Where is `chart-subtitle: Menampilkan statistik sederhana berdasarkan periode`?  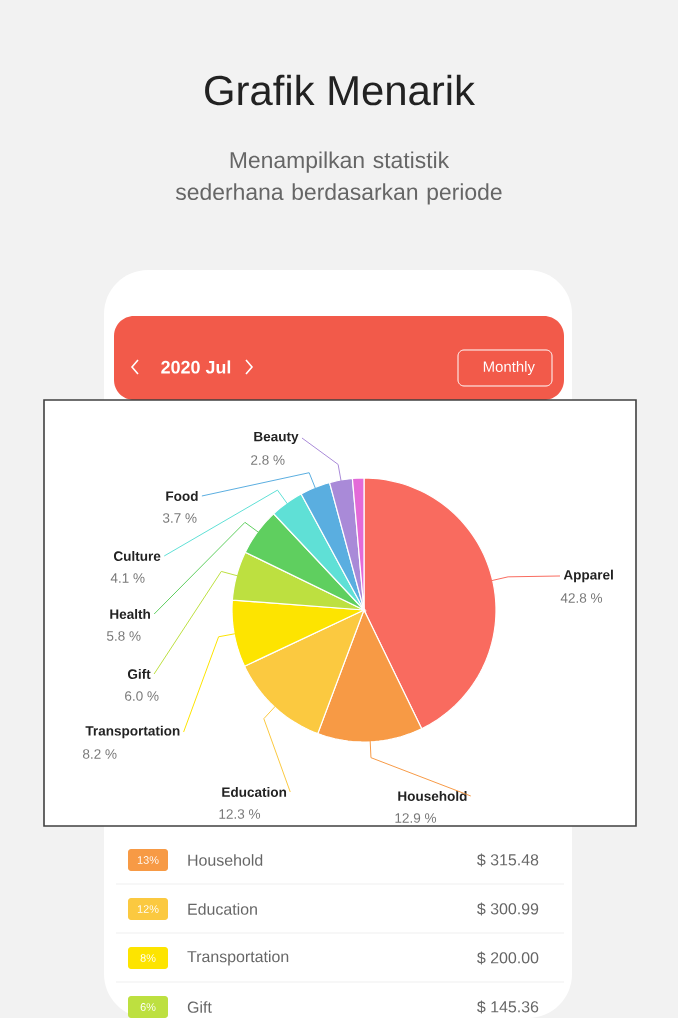 chart-subtitle: Menampilkan statistik sederhana berdasarkan periode is located at coordinates (338, 178).